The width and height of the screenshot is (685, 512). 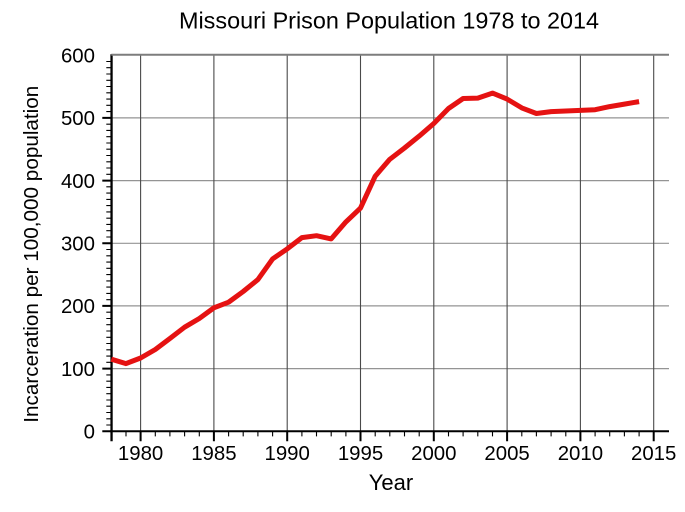 I want to click on svg-text: 600, so click(x=78, y=56).